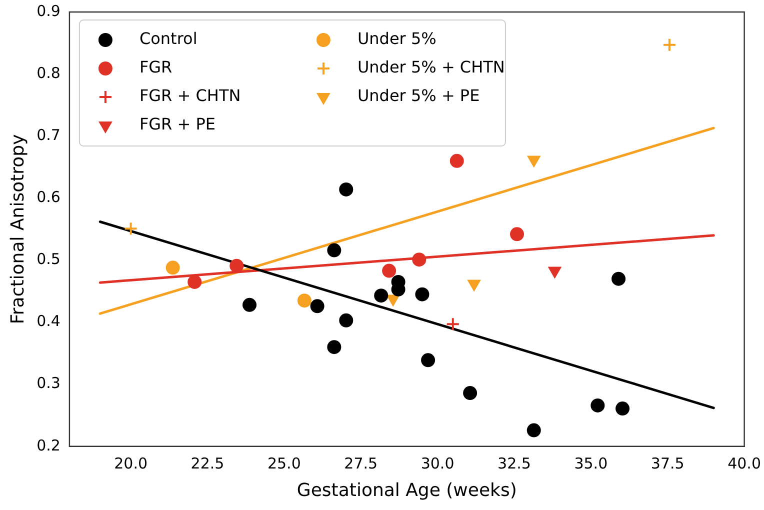 The image size is (764, 510). I want to click on x-tick-label: 40.0, so click(745, 463).